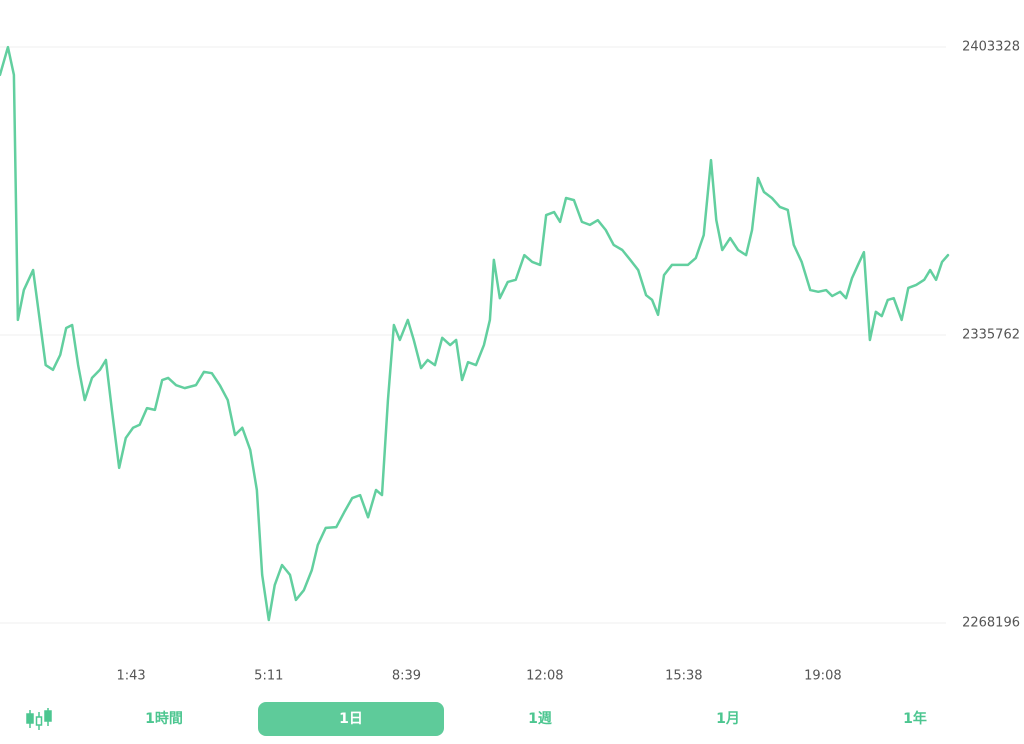 The image size is (1024, 744). Describe the element at coordinates (991, 335) in the screenshot. I see `y-tick-label: 2335762` at that location.